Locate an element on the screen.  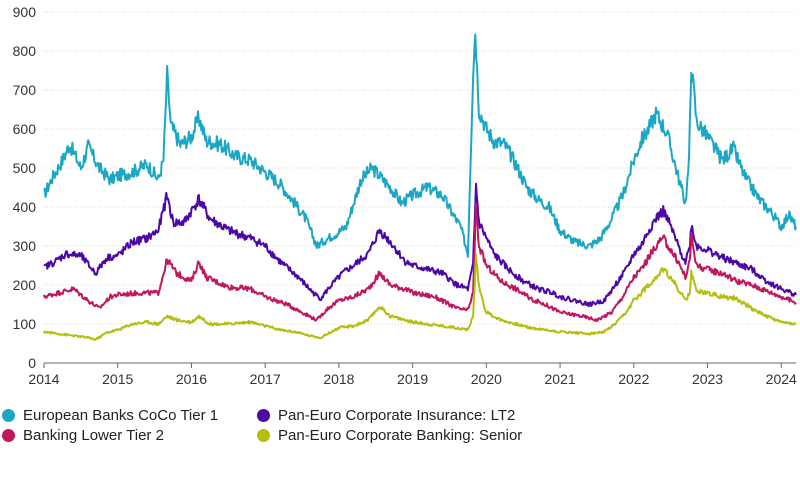
legend-item-banking-senior: Pan-Euro Corporate Banking: Senior is located at coordinates (389, 435).